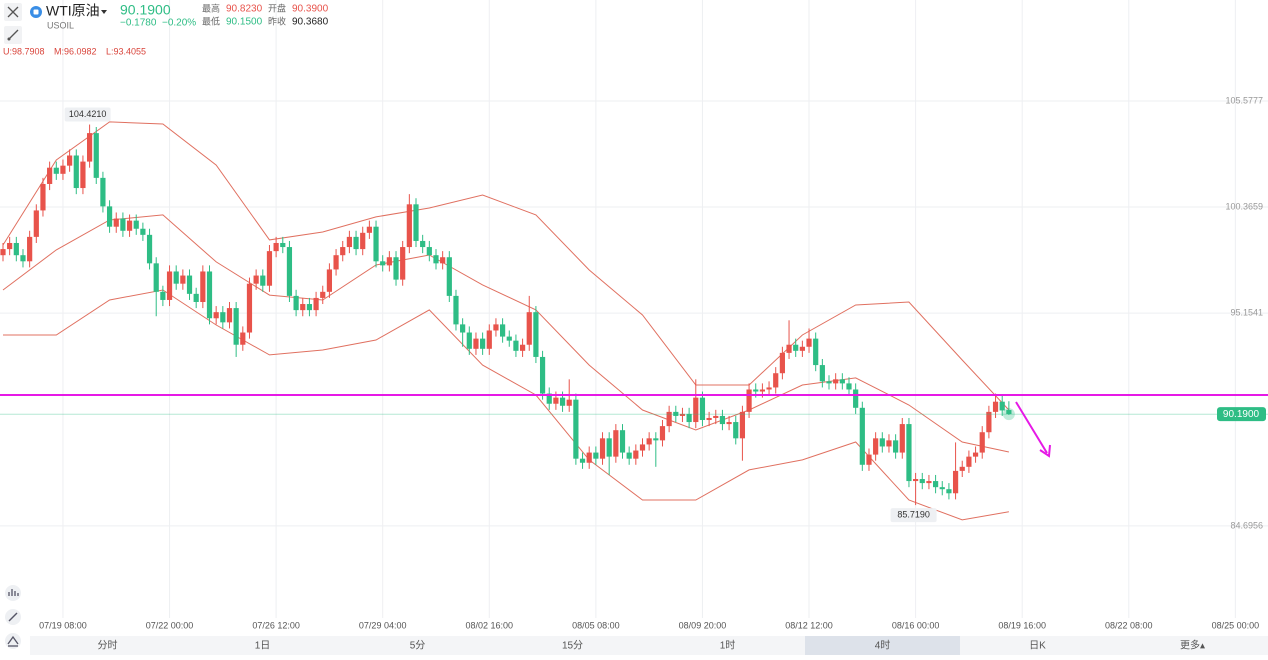 This screenshot has height=660, width=1268. What do you see at coordinates (649, 645) in the screenshot?
I see `tab-bar` at bounding box center [649, 645].